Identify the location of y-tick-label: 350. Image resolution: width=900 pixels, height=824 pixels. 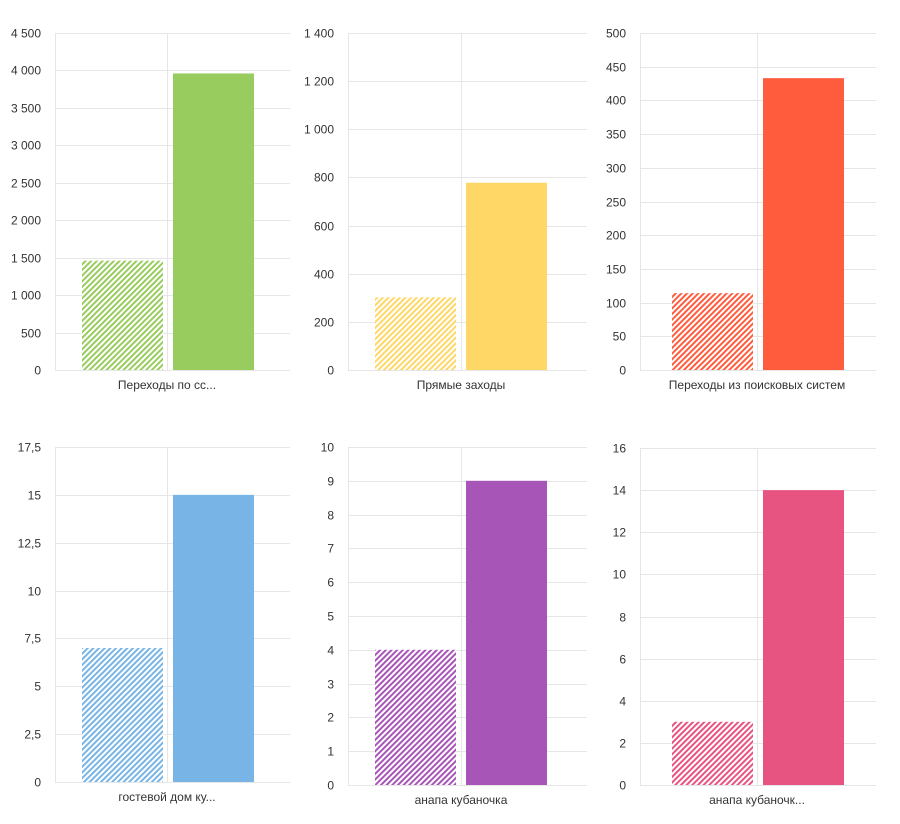
(616, 135).